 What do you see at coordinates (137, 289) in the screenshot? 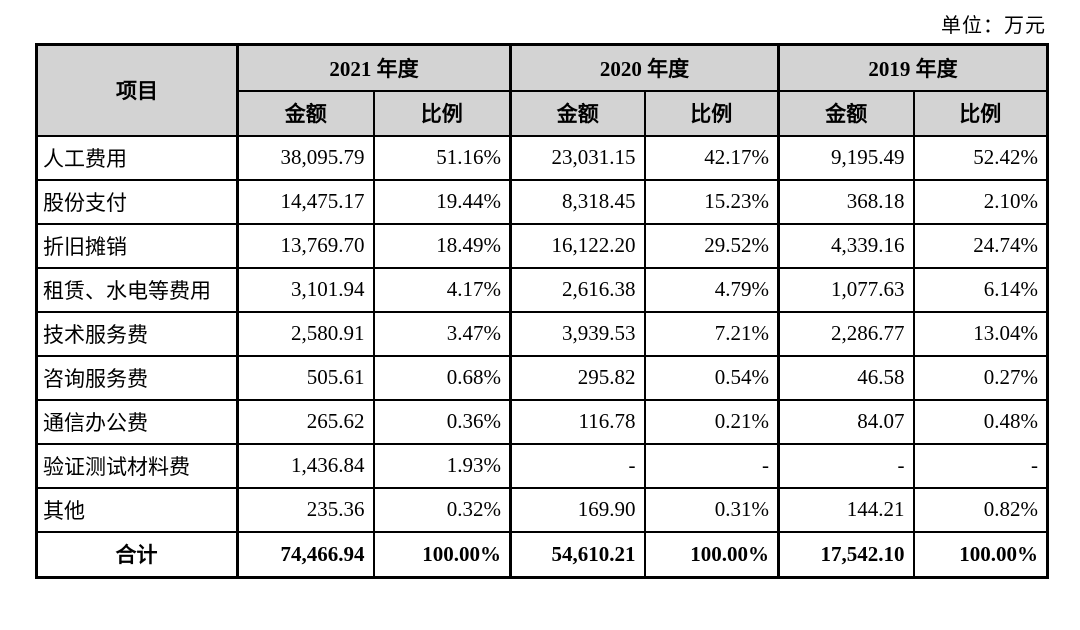
I see `row-label: 租赁、水电等费用` at bounding box center [137, 289].